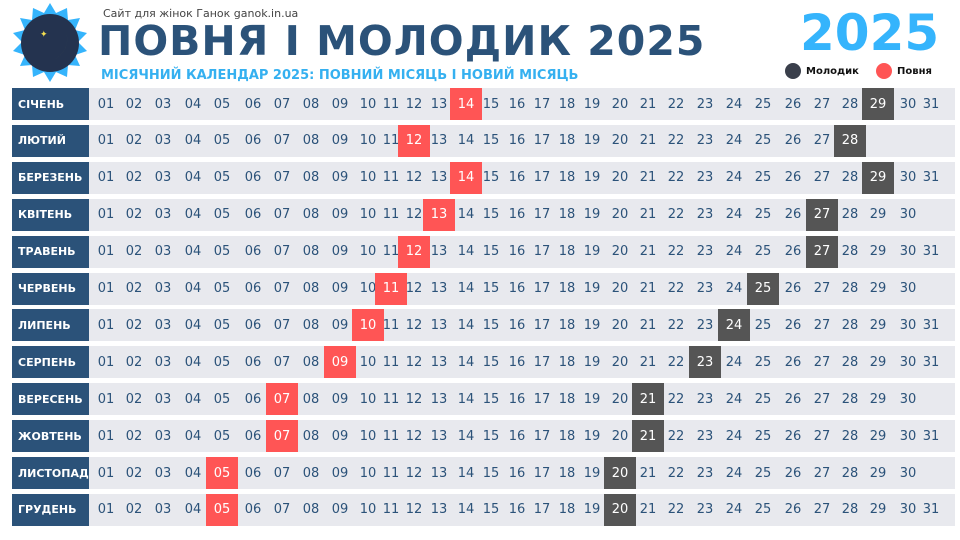 The height and width of the screenshot is (540, 960). I want to click on month-label: ВЕРЕСЕНЬ, so click(50, 399).